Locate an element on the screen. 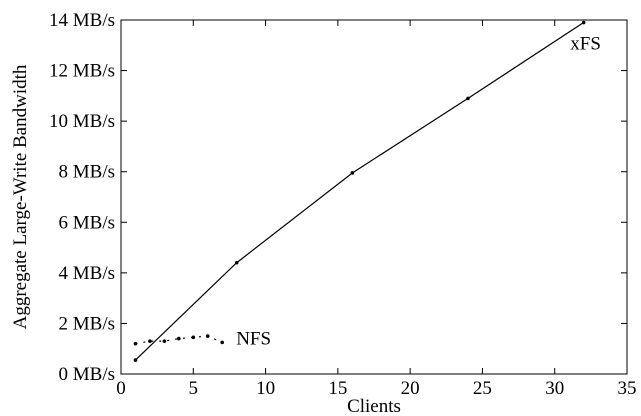 This screenshot has height=416, width=641. x-tick-label: 30 is located at coordinates (554, 388).